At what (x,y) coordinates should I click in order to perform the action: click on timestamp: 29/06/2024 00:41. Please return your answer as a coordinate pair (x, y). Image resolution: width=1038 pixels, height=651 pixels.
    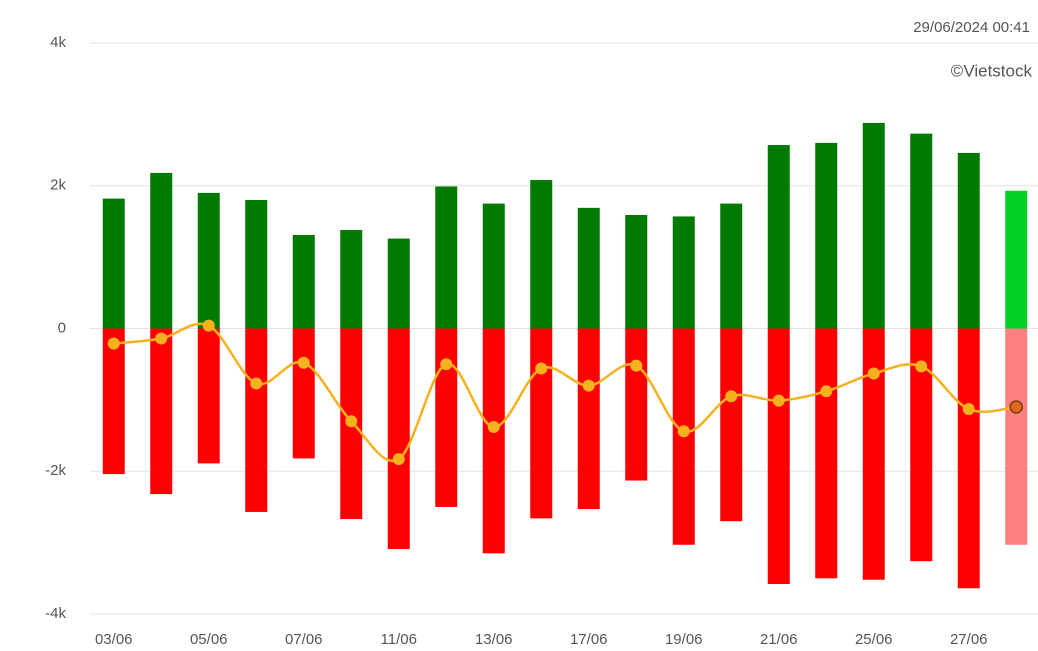
    Looking at the image, I should click on (971, 27).